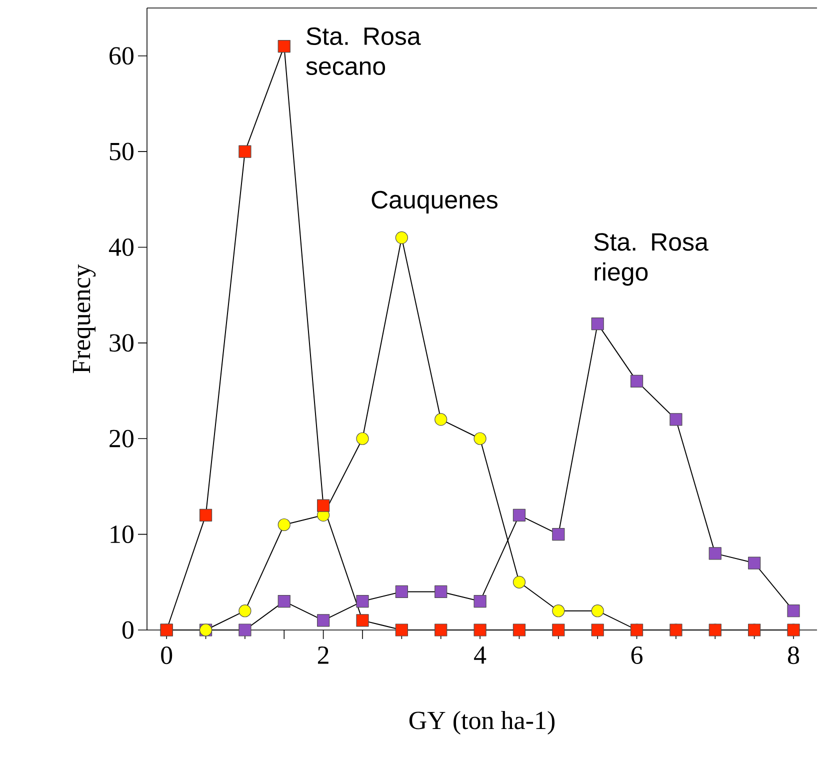 The width and height of the screenshot is (824, 784). Describe the element at coordinates (122, 439) in the screenshot. I see `y-tick-label: 20` at that location.